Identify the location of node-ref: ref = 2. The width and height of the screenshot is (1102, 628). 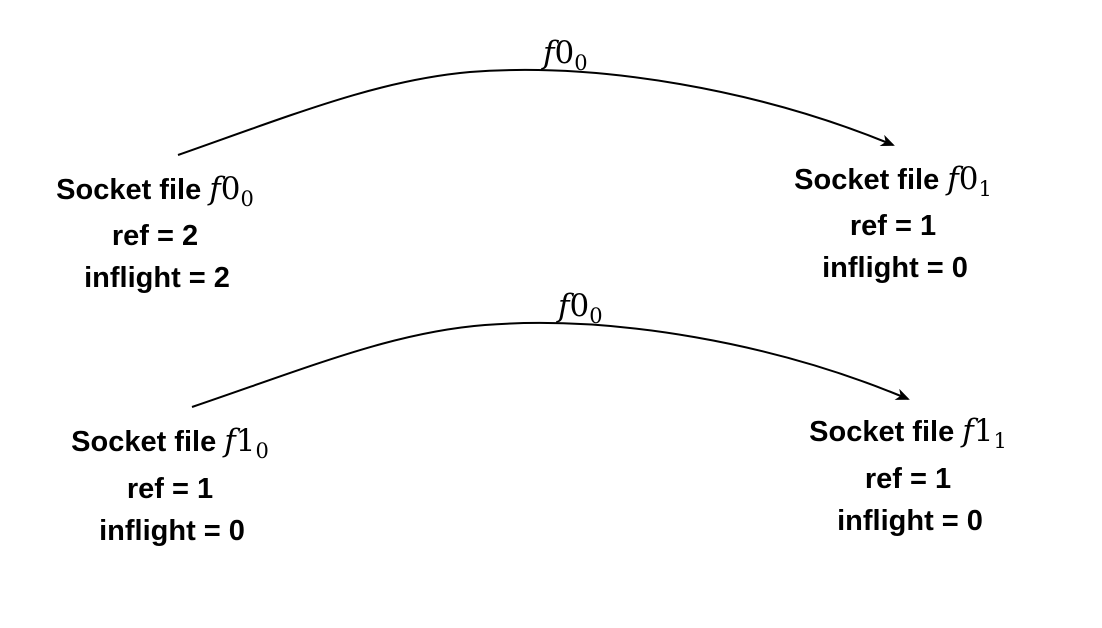
(155, 236).